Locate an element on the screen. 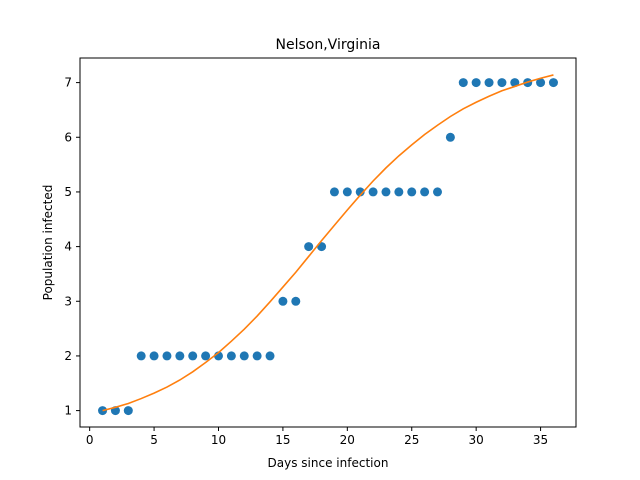 The image size is (640, 480). x-tick-label: 25 is located at coordinates (411, 440).